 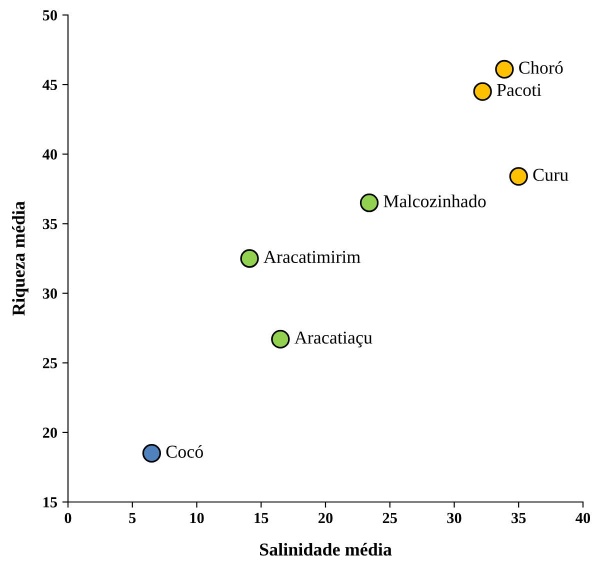 What do you see at coordinates (454, 518) in the screenshot?
I see `x-tick-label: 30` at bounding box center [454, 518].